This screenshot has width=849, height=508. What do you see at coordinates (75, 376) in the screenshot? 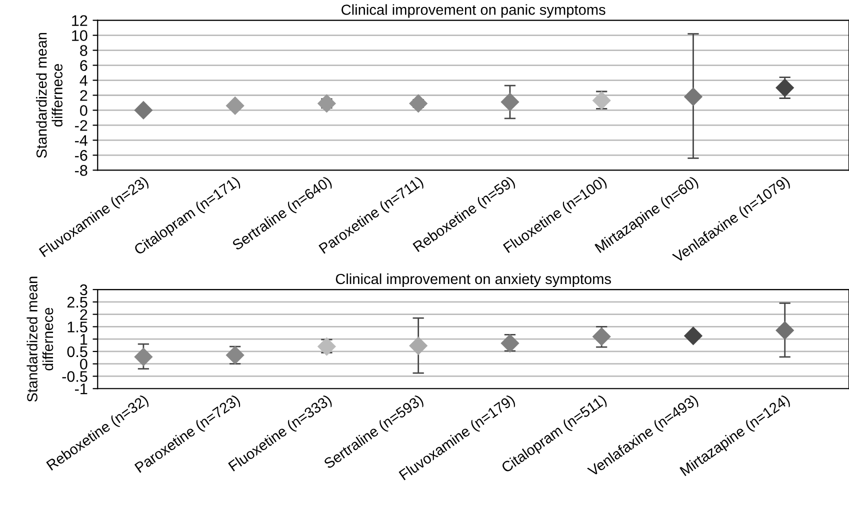
I see `y-tick-label: -0.5` at bounding box center [75, 376].